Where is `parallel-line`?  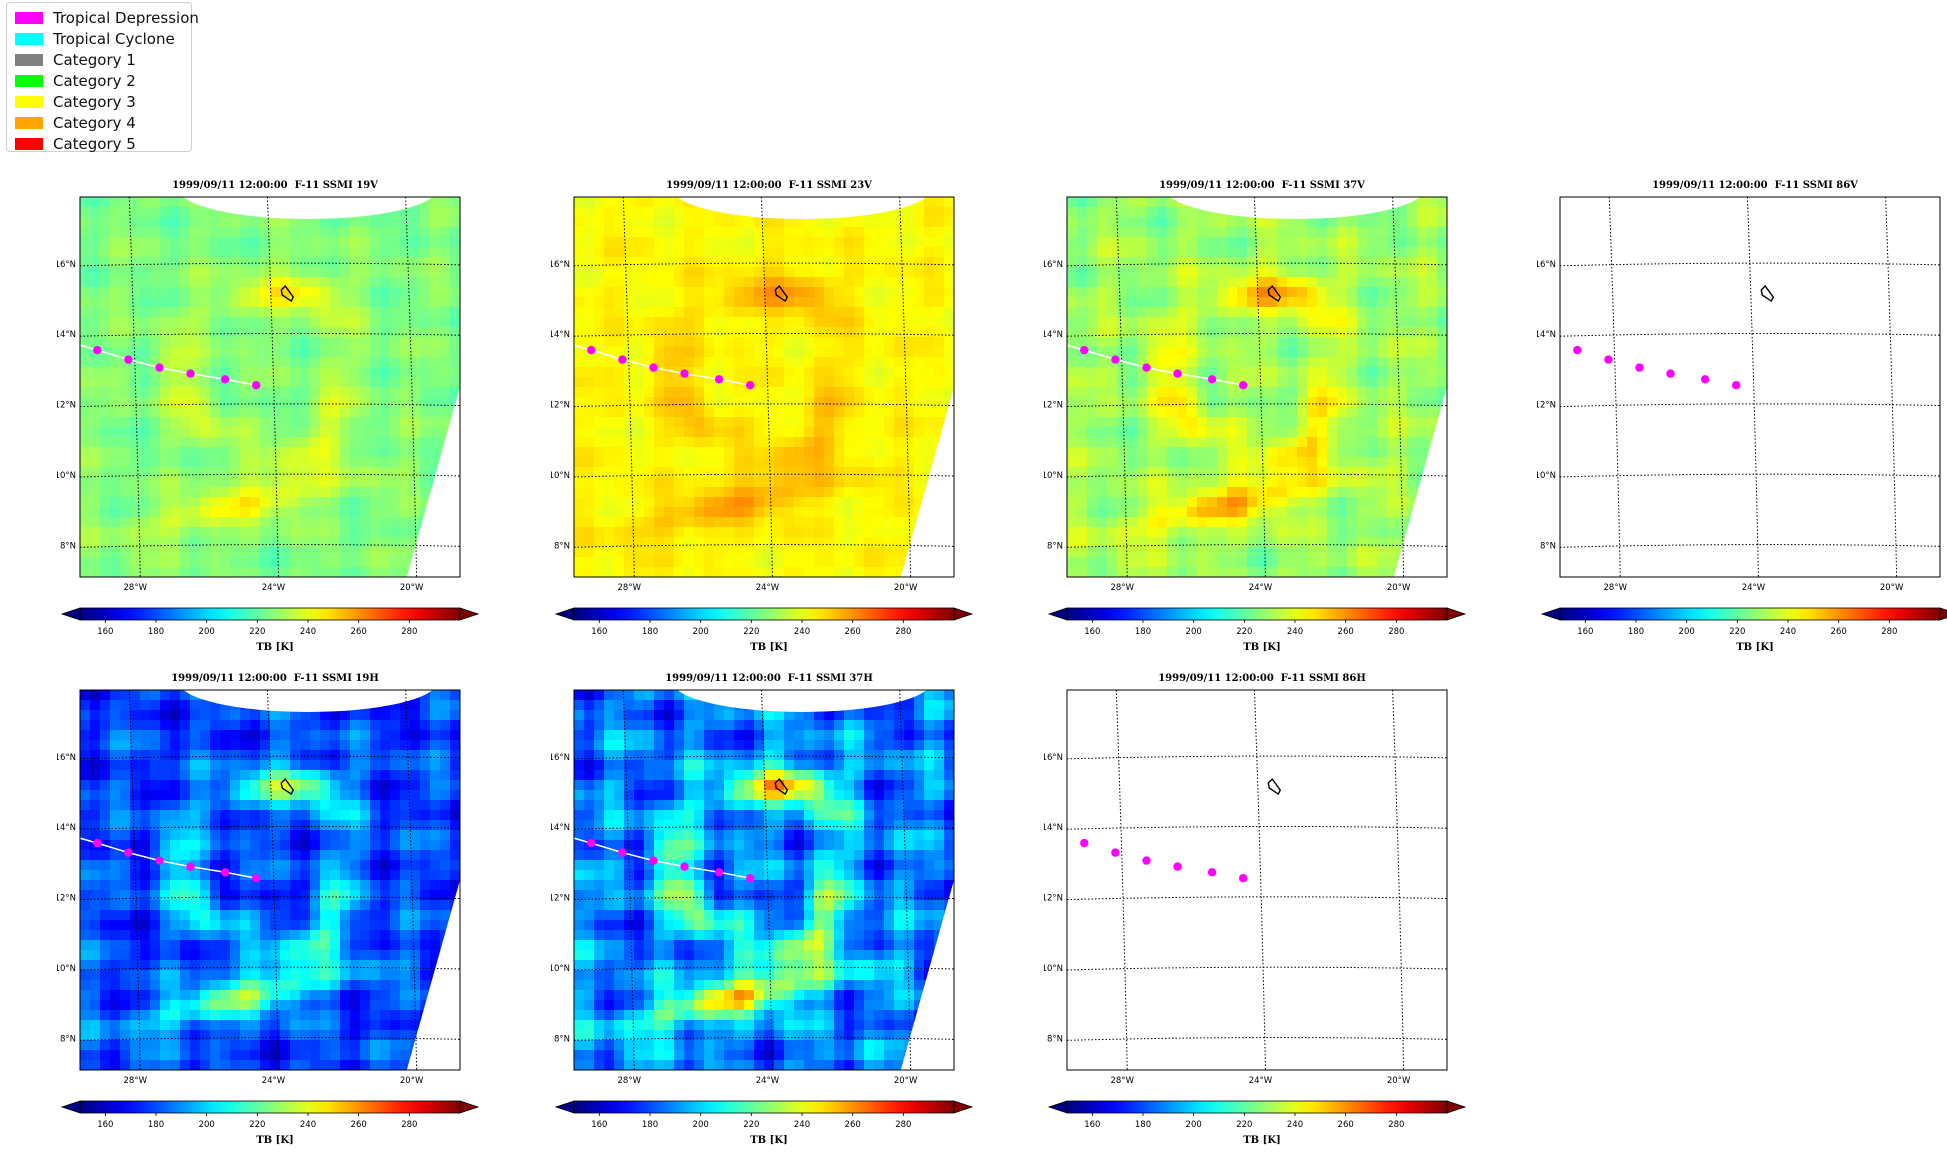 parallel-line is located at coordinates (1750, 475).